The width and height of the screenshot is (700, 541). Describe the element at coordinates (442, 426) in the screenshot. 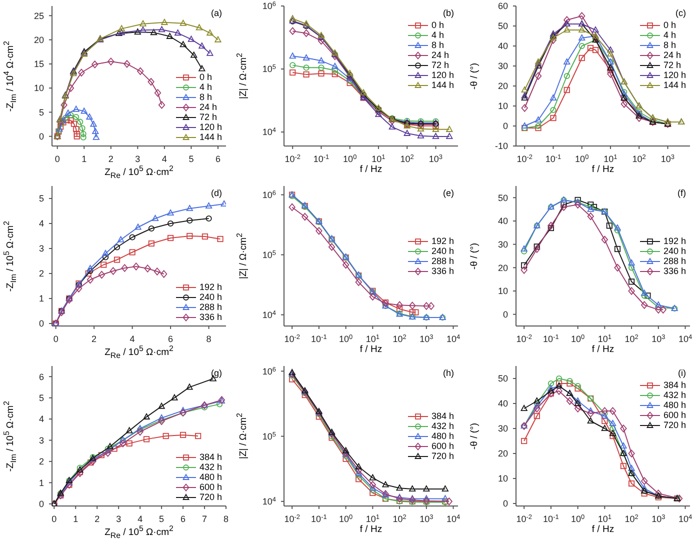

I see `legend-label: 432 h` at that location.